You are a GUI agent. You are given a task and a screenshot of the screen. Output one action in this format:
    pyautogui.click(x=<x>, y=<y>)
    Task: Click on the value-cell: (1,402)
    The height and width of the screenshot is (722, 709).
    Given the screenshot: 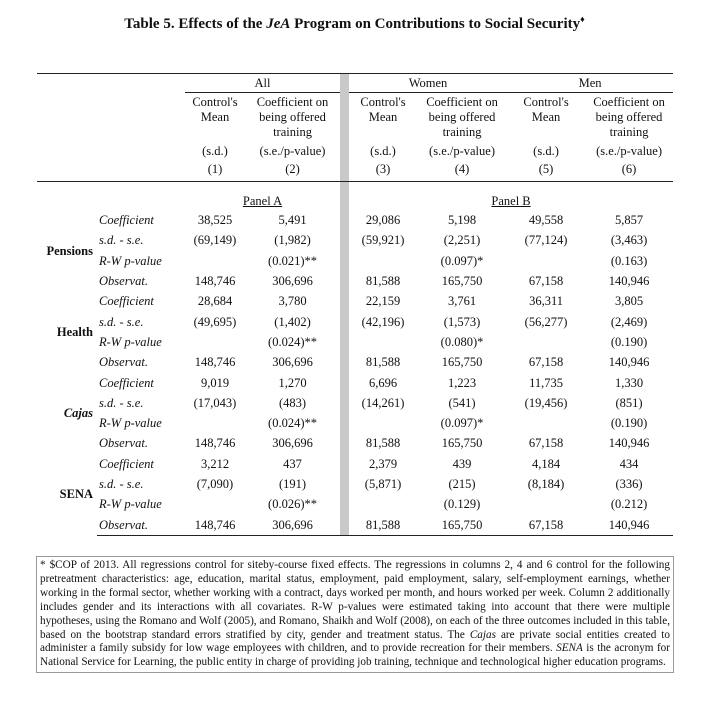 What is the action you would take?
    pyautogui.click(x=292, y=321)
    